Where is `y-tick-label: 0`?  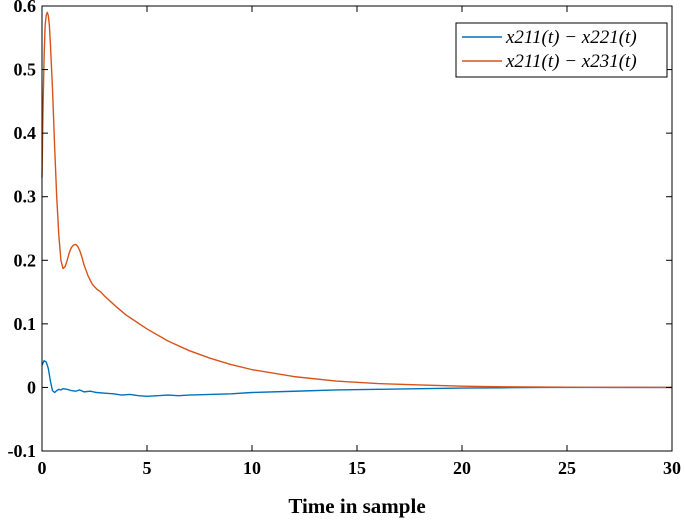
y-tick-label: 0 is located at coordinates (31, 387).